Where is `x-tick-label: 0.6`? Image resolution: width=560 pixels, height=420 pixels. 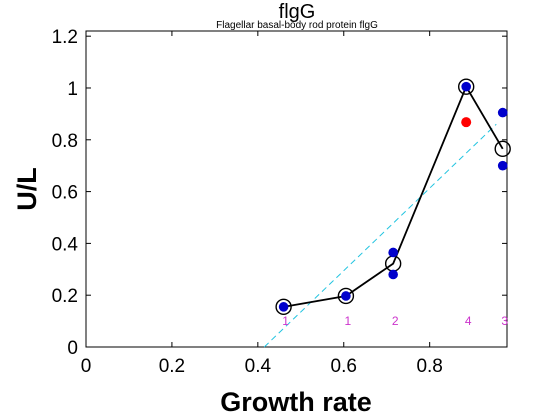 x-tick-label: 0.6 is located at coordinates (344, 366).